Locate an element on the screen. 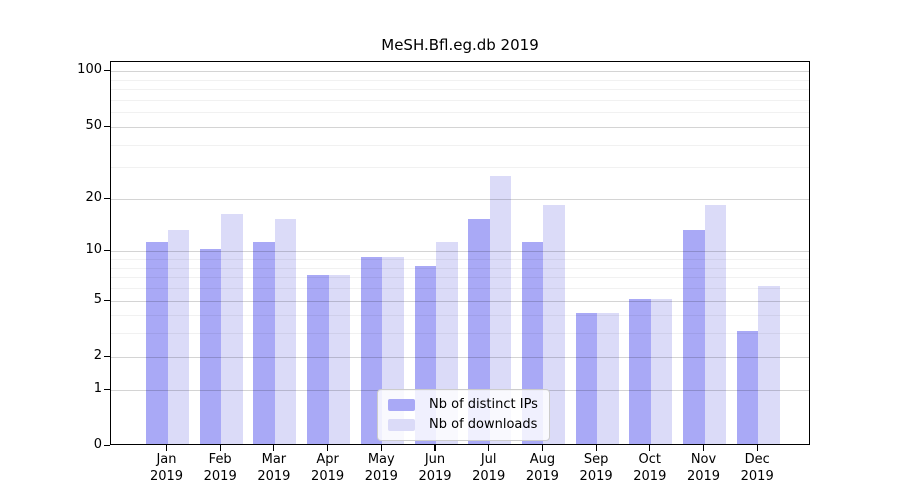 This screenshot has width=900, height=500. bar-downloads-aug is located at coordinates (554, 324).